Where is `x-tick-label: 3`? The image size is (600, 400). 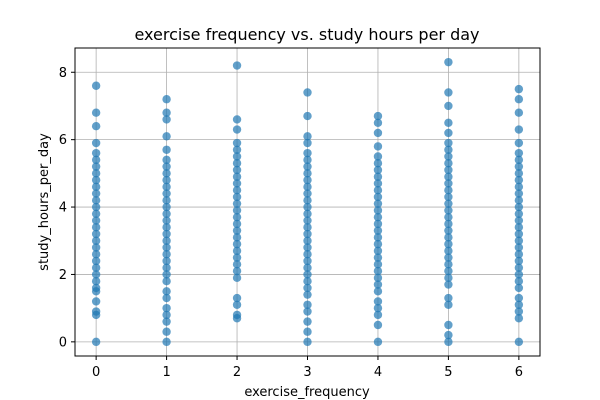
x-tick-label: 3 is located at coordinates (307, 372).